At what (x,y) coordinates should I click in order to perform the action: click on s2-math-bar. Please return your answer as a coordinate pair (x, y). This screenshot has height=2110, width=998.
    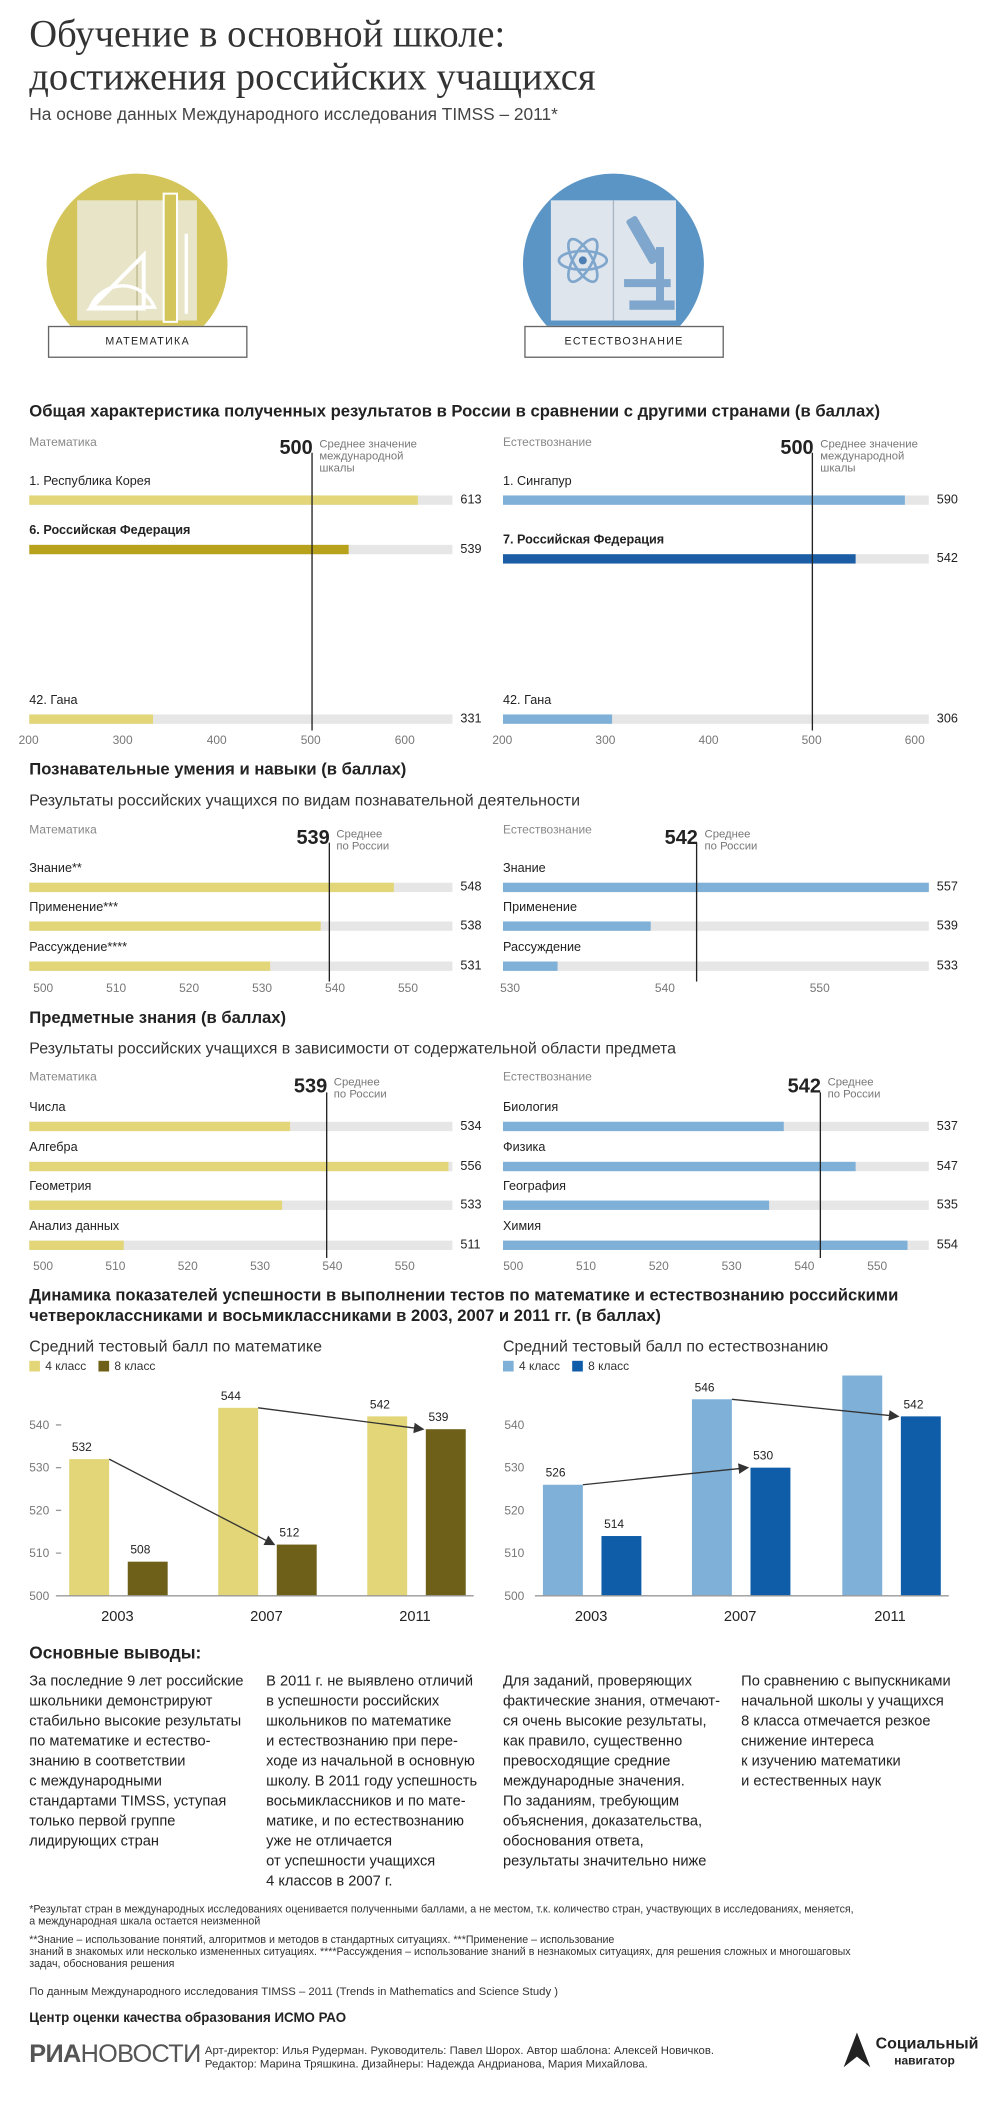
    Looking at the image, I should click on (150, 966).